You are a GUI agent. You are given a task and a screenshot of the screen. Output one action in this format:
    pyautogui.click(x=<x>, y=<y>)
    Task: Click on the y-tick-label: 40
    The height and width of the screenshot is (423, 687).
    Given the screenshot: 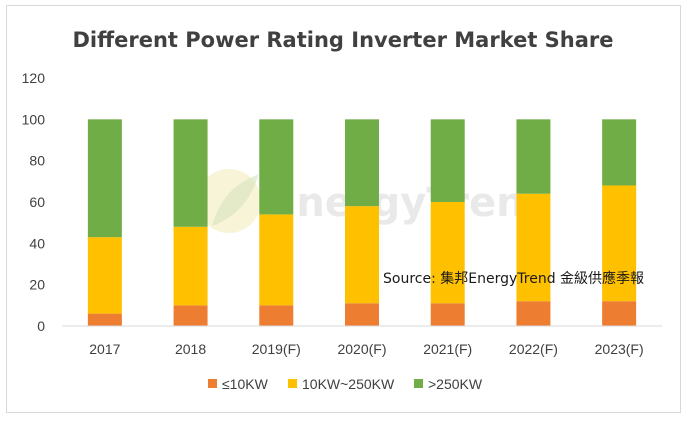 What is the action you would take?
    pyautogui.click(x=37, y=243)
    